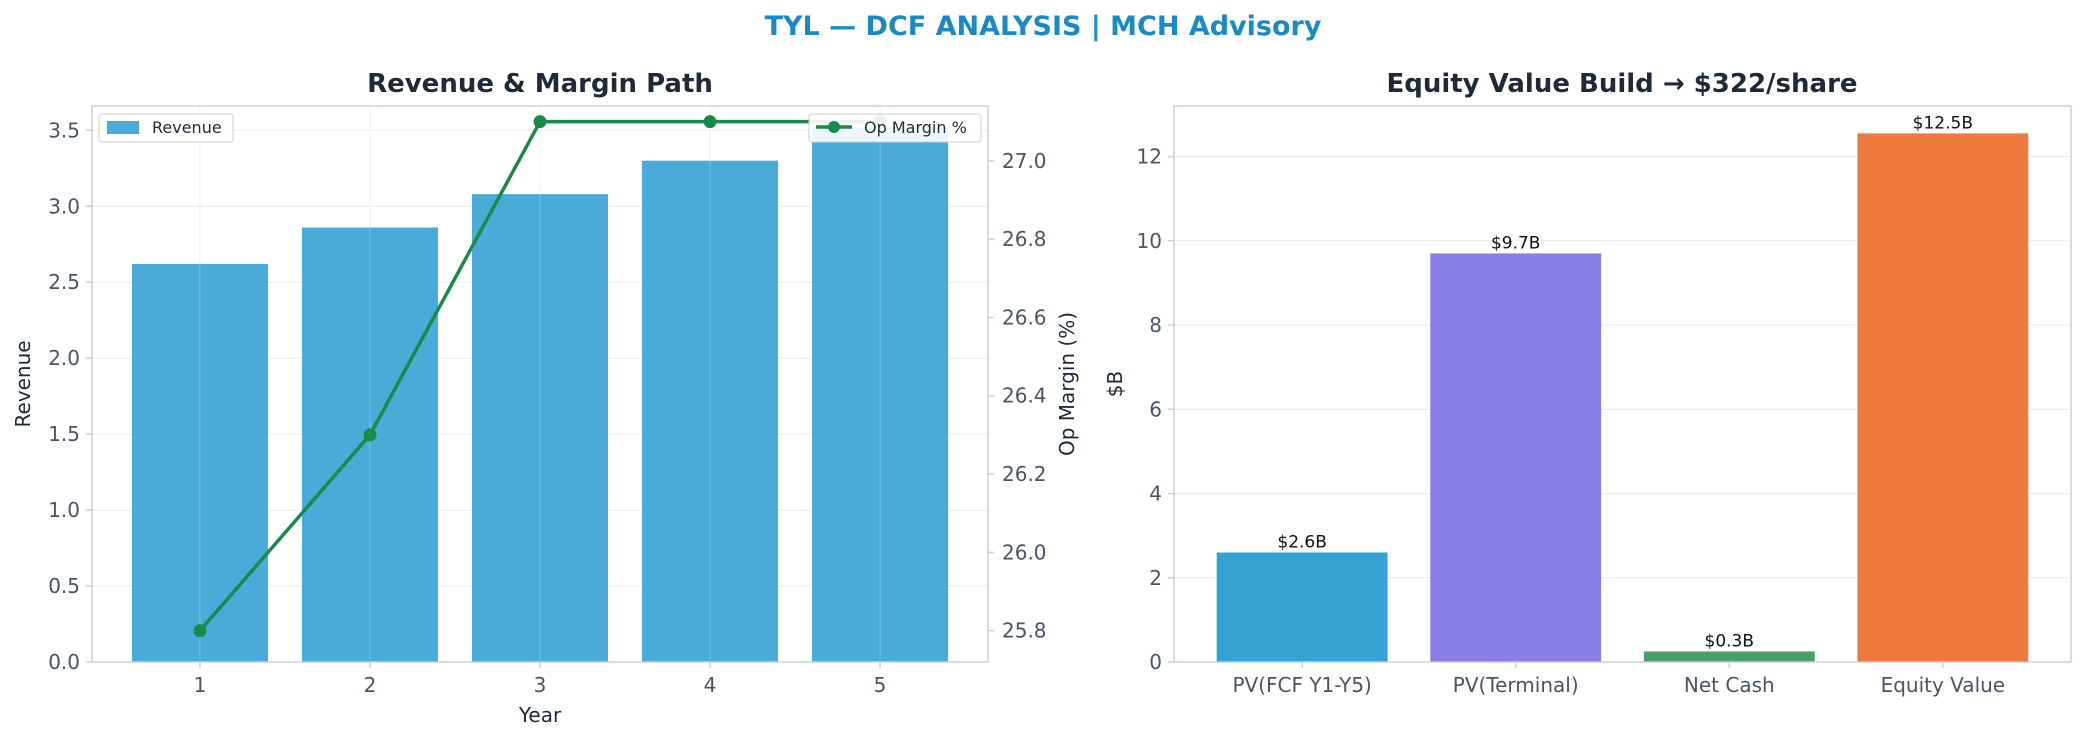 The image size is (2085, 742). What do you see at coordinates (1024, 239) in the screenshot?
I see `margin-y2-tick-label: 26.8` at bounding box center [1024, 239].